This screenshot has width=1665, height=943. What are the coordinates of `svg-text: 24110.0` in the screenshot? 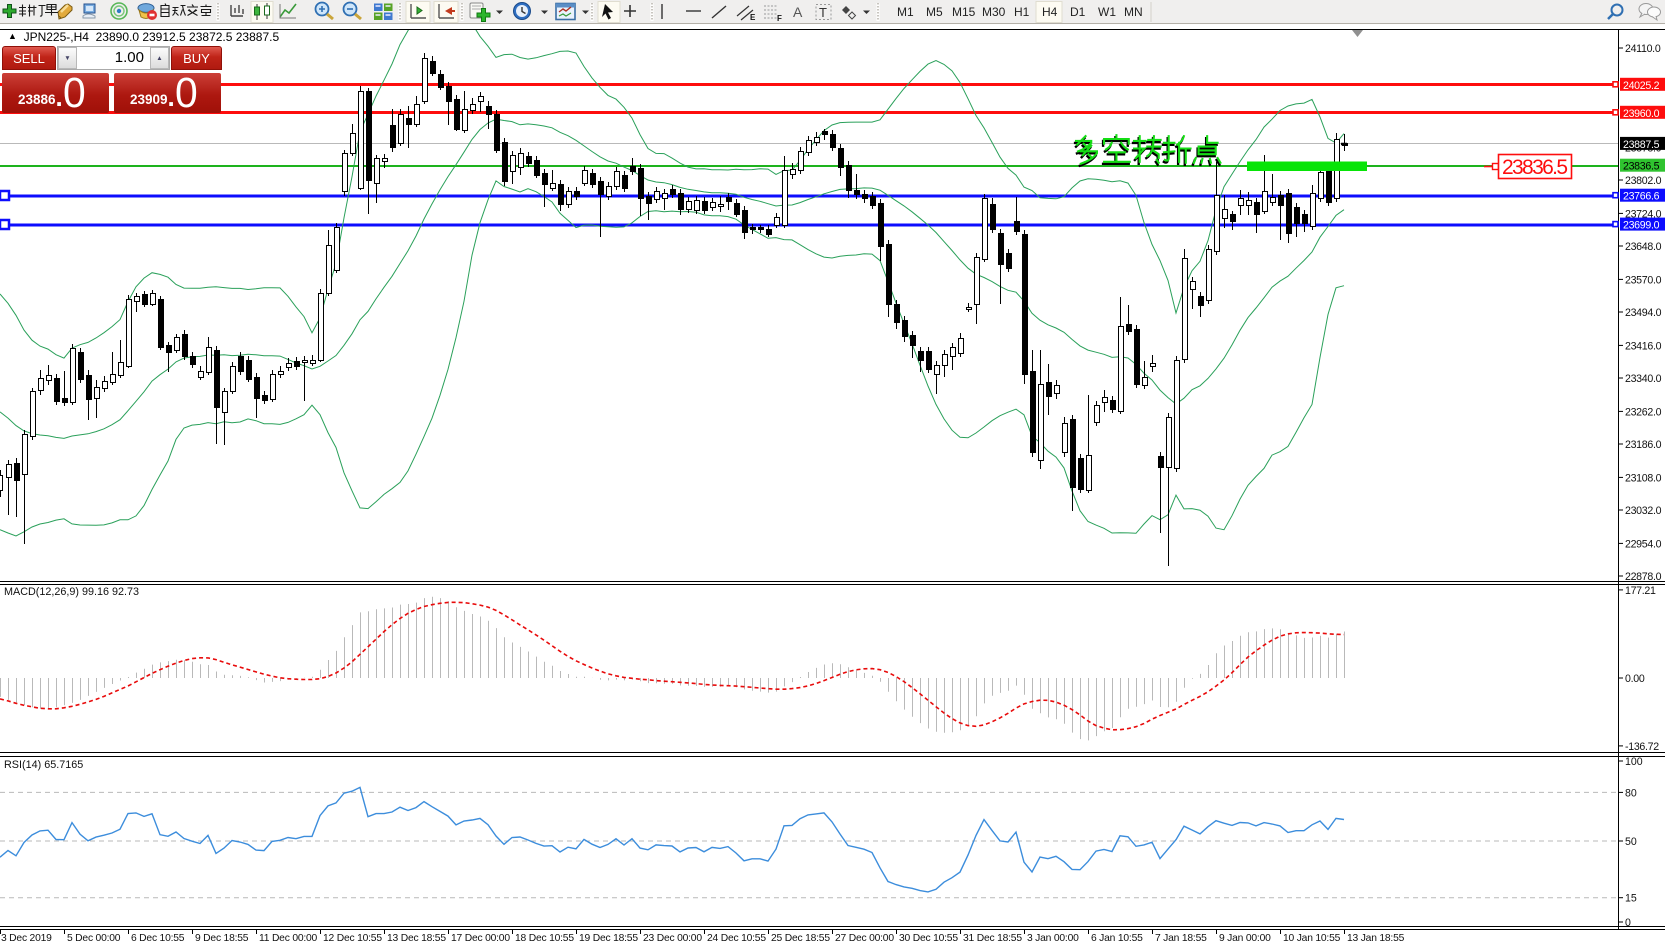 It's located at (1643, 49).